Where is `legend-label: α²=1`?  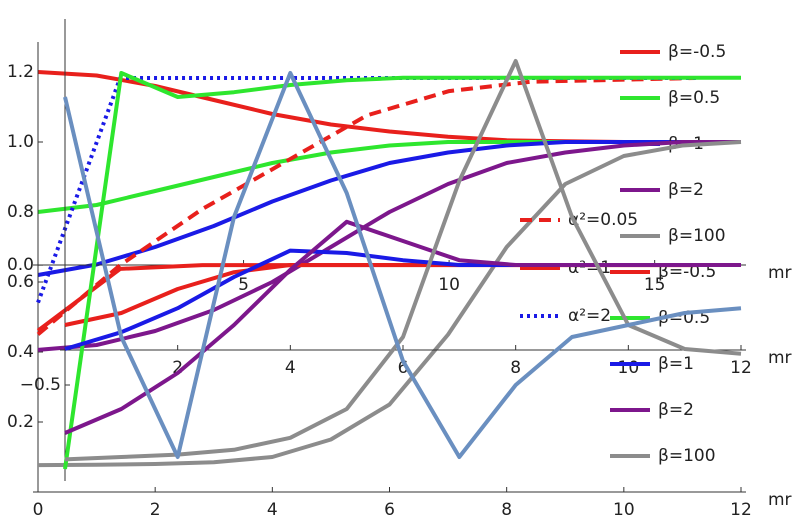 legend-label: α²=1 is located at coordinates (589, 268).